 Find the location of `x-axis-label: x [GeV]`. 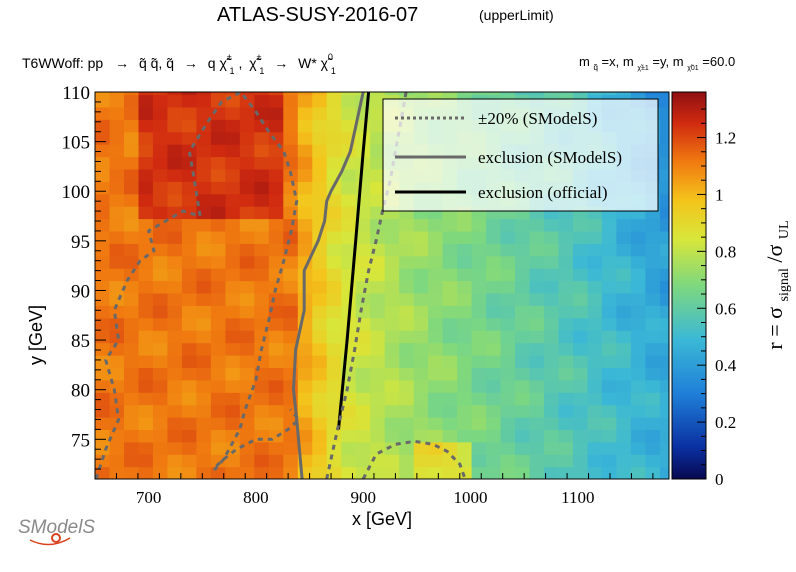

x-axis-label: x [GeV] is located at coordinates (382, 519).